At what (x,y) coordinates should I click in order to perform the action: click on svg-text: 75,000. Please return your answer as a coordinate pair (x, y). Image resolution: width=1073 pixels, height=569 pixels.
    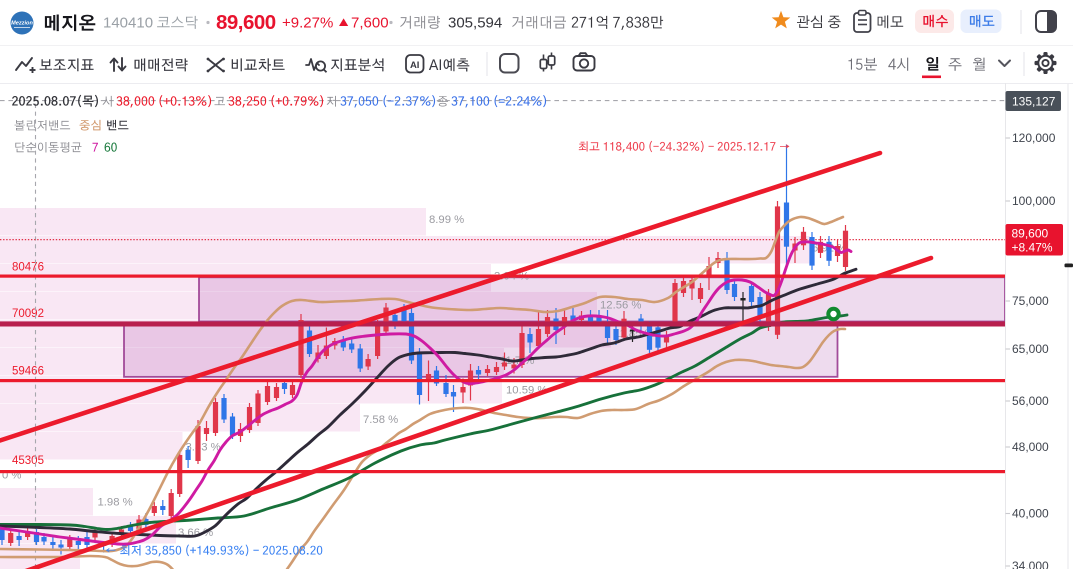
    Looking at the image, I should click on (1030, 301).